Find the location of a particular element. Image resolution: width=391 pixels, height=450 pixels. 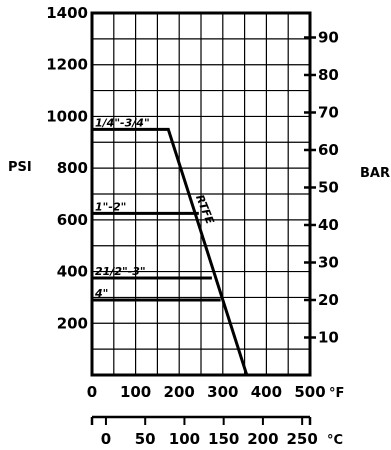

fahrenheit-tick-label: 200 is located at coordinates (179, 392).